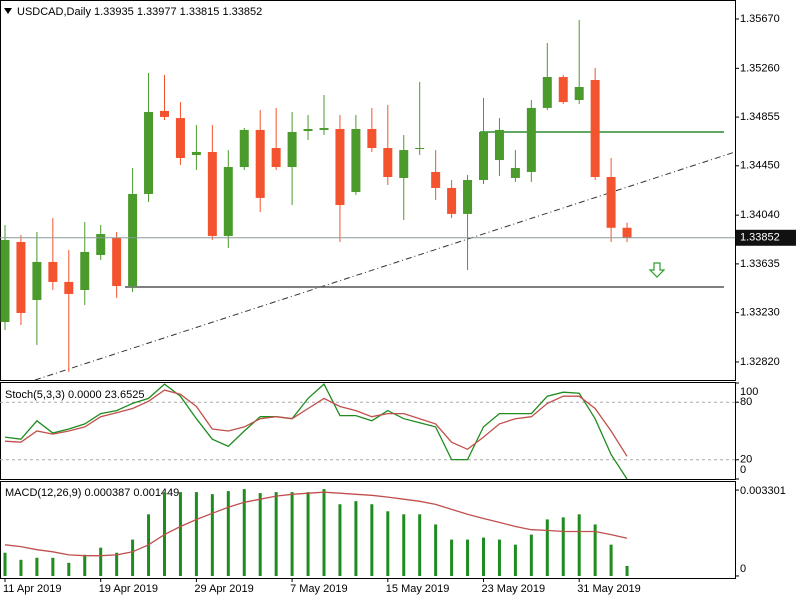  I want to click on y-tick-label: 1.33635, so click(760, 264).